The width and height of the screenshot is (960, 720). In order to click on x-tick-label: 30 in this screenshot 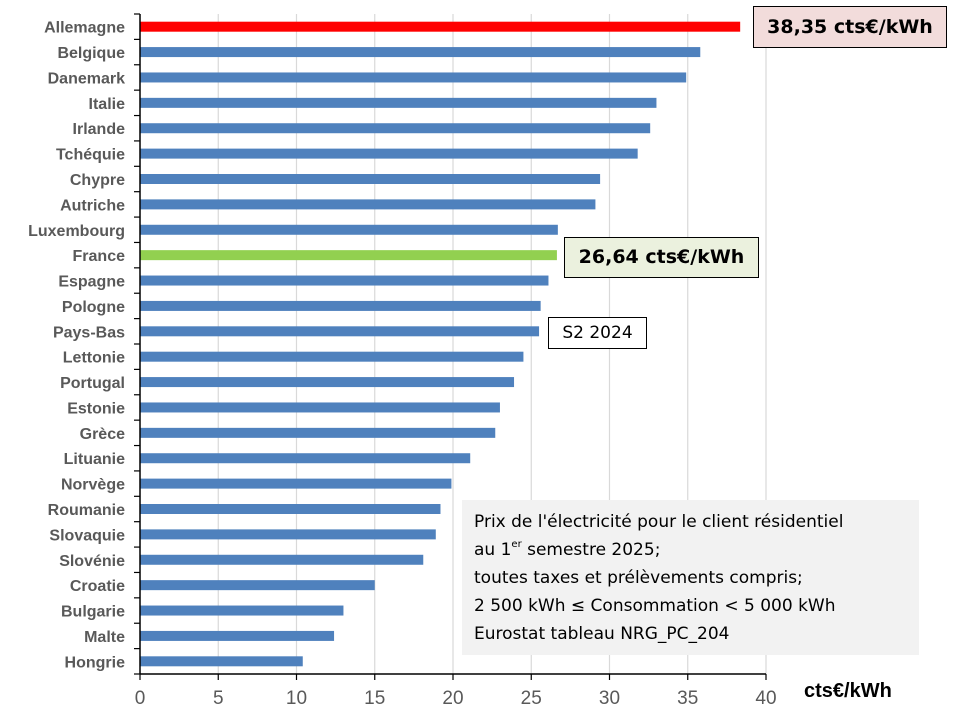, I will do `click(609, 698)`.